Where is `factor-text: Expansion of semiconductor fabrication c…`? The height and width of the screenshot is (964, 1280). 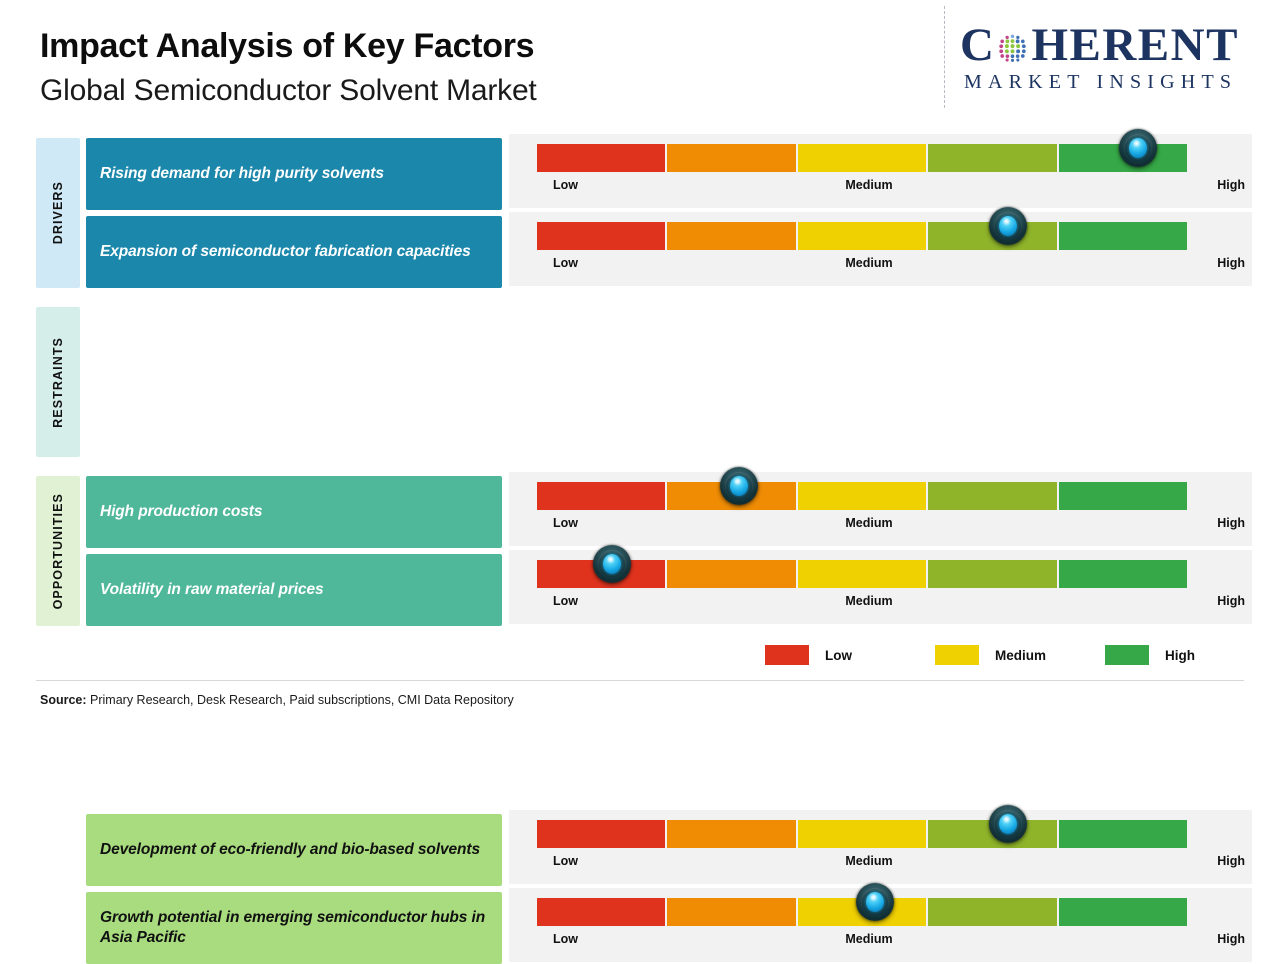 factor-text: Expansion of semiconductor fabrication c… is located at coordinates (285, 252).